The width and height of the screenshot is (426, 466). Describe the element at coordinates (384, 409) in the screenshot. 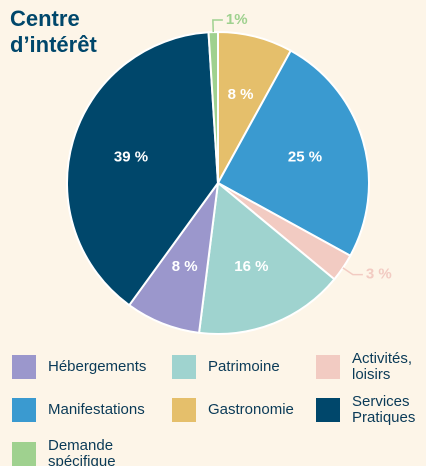

I see `legend-label: Services Pratiques` at that location.